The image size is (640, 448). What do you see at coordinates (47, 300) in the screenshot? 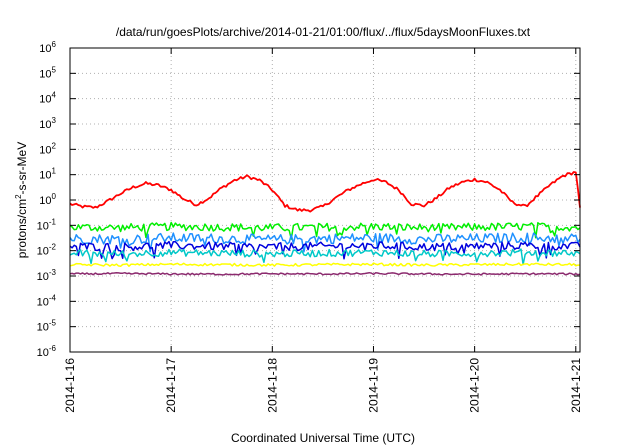
I see `y-tick-label: 10⁻⁴` at bounding box center [47, 300].